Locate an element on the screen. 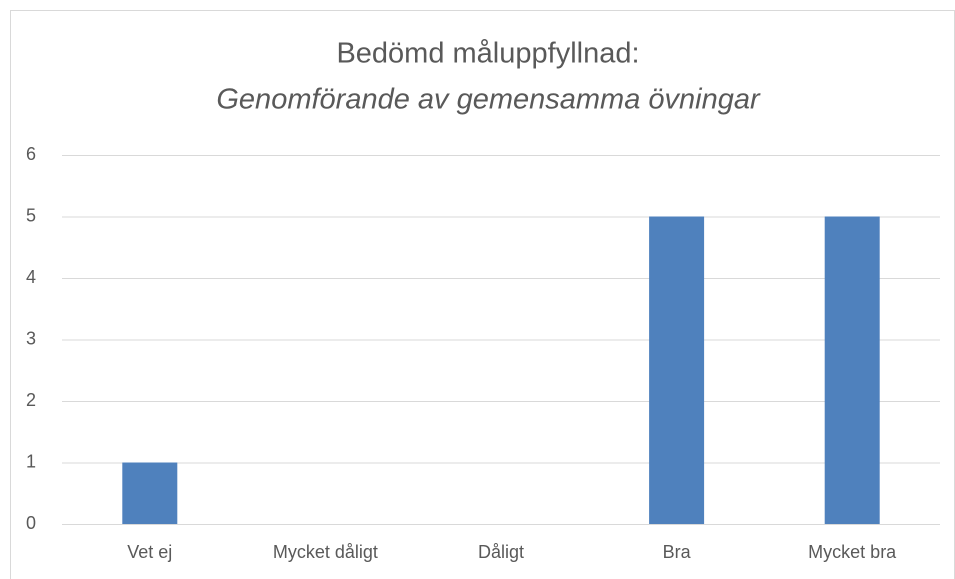  y-tick-label: 1 is located at coordinates (31, 461).